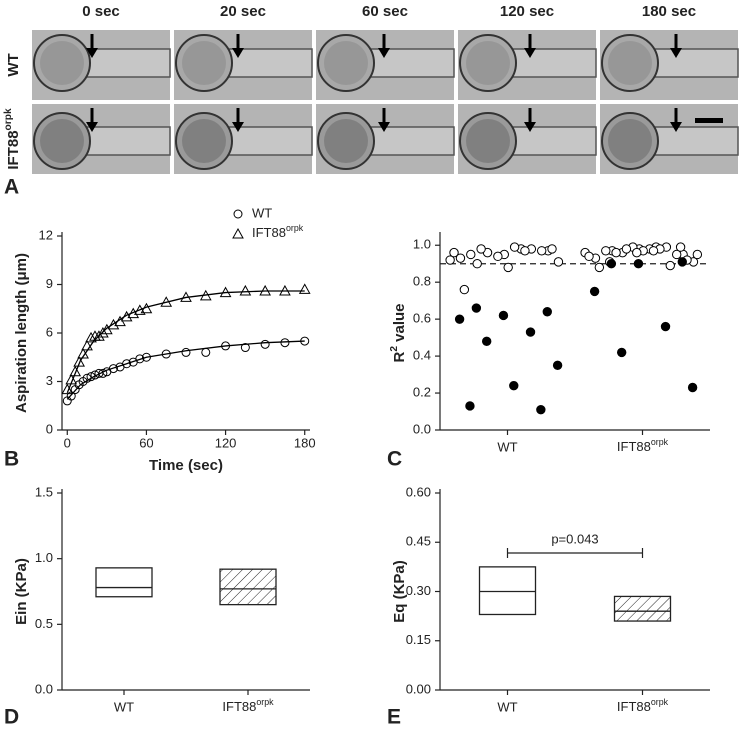  What do you see at coordinates (574, 538) in the screenshot?
I see `annotation: p=0.043` at bounding box center [574, 538].